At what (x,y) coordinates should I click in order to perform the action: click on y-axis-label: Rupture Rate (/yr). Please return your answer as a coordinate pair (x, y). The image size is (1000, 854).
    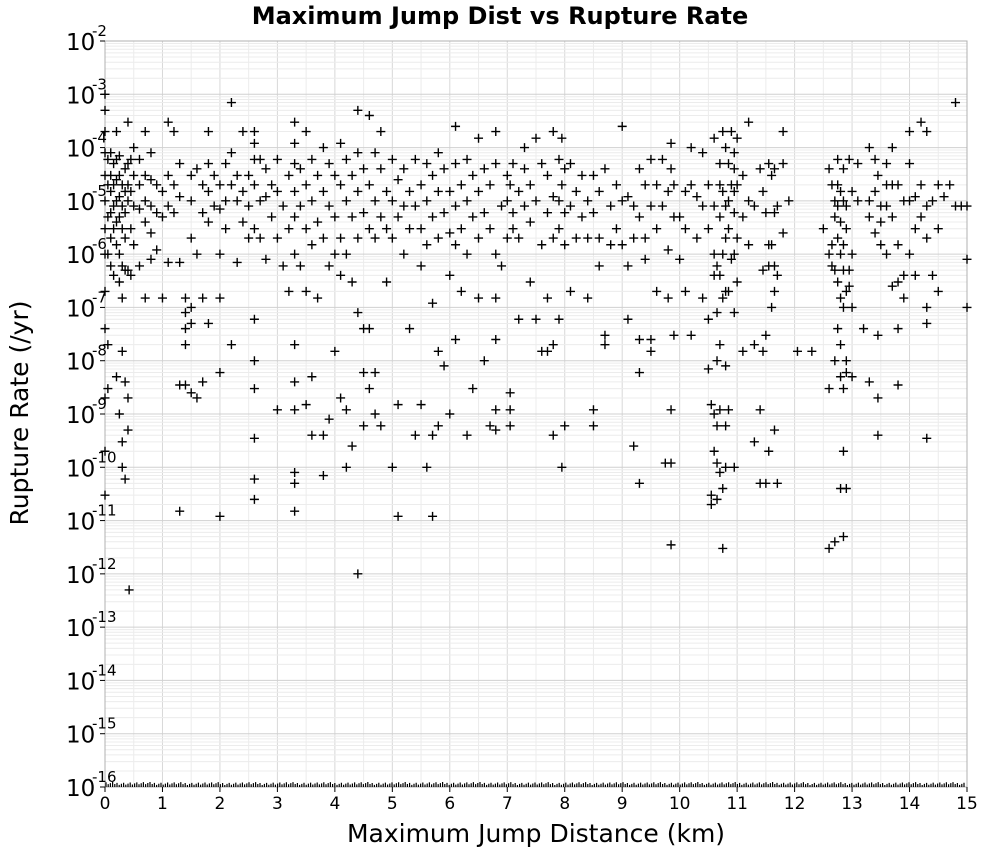
    Looking at the image, I should click on (19, 413).